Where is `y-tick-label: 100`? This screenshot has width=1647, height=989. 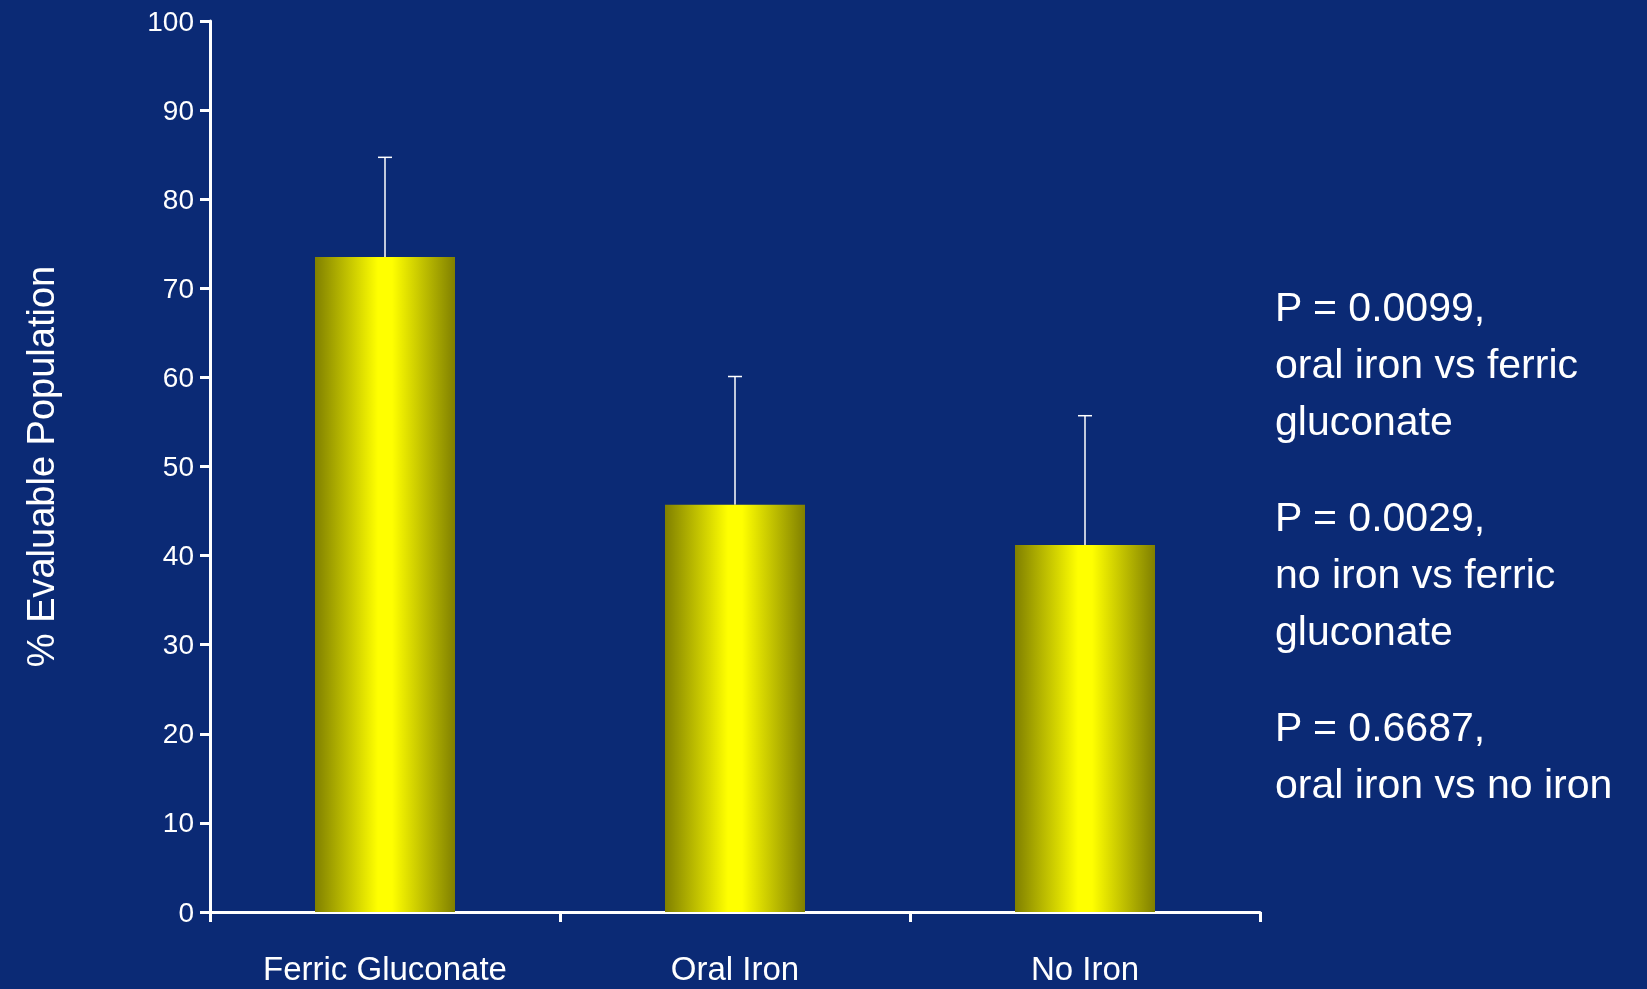
y-tick-label: 100 is located at coordinates (170, 21).